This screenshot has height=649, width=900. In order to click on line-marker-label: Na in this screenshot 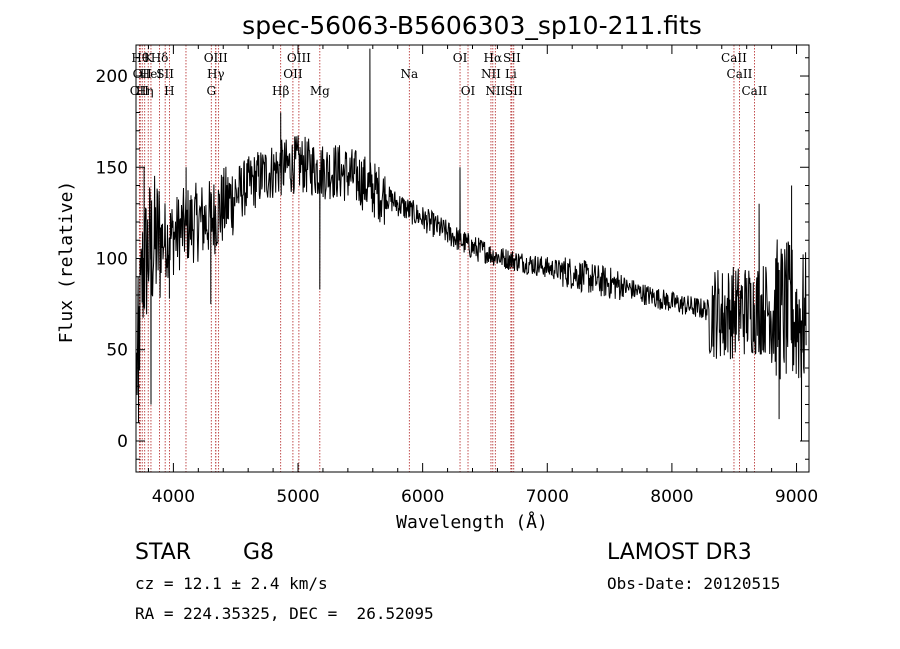, I will do `click(409, 74)`.